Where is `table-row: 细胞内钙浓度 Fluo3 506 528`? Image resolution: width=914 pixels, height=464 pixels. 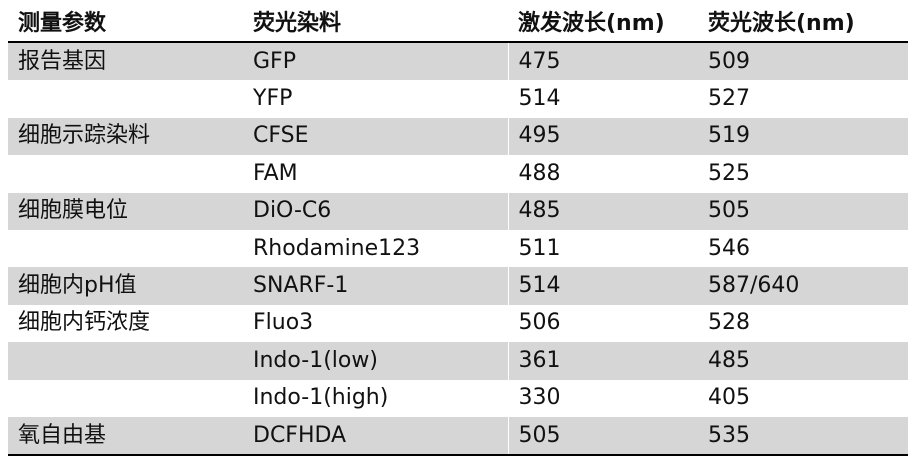 table-row: 细胞内钙浓度 Fluo3 506 528 is located at coordinates (458, 323).